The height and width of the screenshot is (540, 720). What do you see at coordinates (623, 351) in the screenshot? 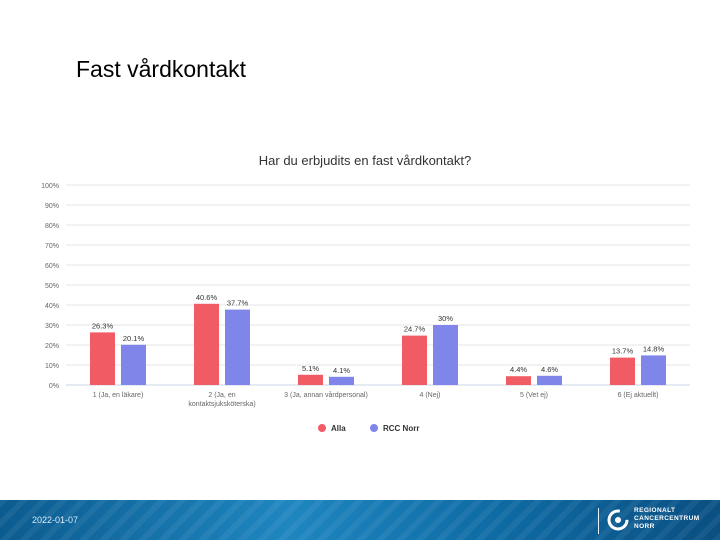
I see `data-label: 13.7%` at bounding box center [623, 351].